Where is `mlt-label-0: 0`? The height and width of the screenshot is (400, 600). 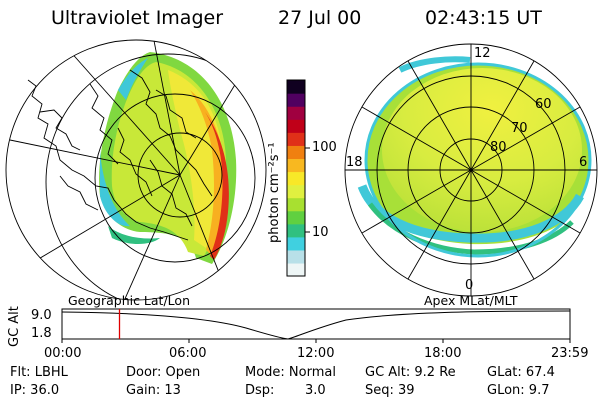
mlt-label-0: 0 is located at coordinates (469, 285).